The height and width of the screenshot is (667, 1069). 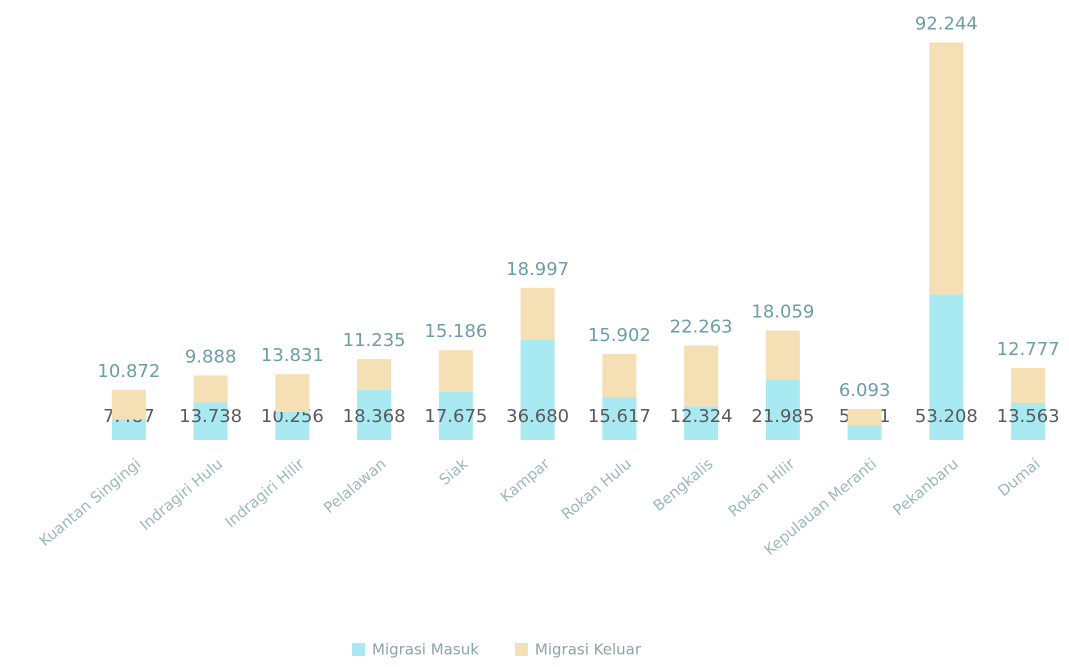 What do you see at coordinates (683, 485) in the screenshot?
I see `x-tick-label: Bengkalis` at bounding box center [683, 485].